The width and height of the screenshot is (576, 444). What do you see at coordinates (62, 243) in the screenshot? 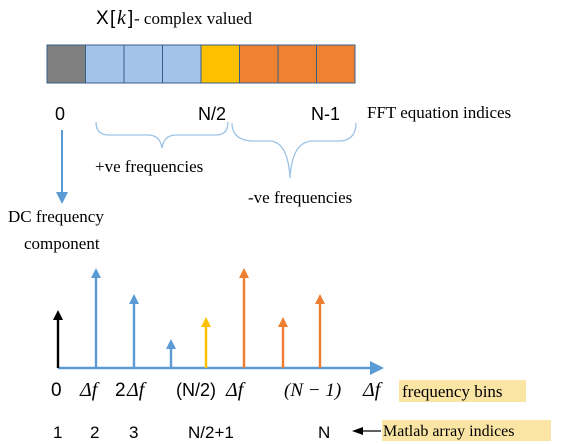
I see `dc-label-line2: component` at bounding box center [62, 243].